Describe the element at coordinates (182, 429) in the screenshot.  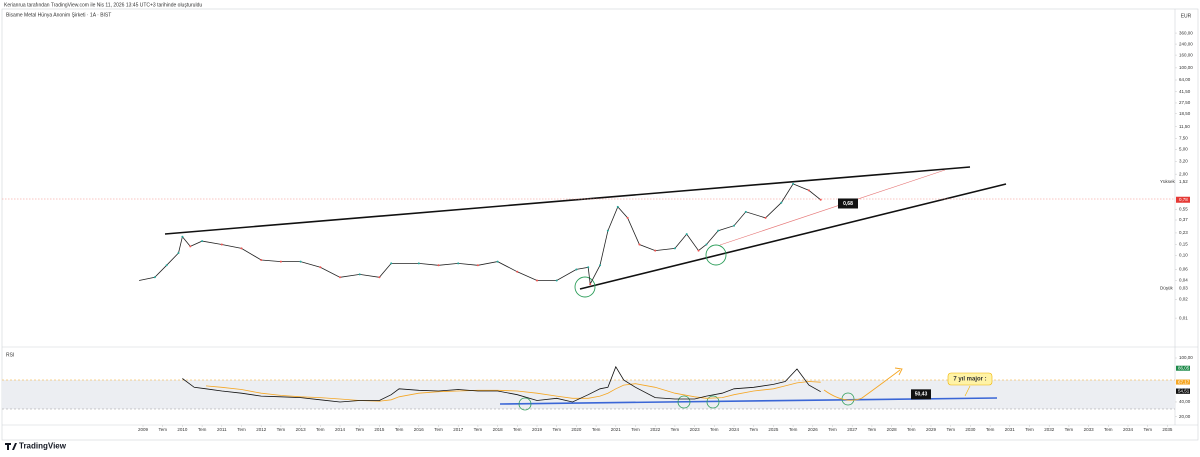
I see `x-tick-label: 2010` at that location.